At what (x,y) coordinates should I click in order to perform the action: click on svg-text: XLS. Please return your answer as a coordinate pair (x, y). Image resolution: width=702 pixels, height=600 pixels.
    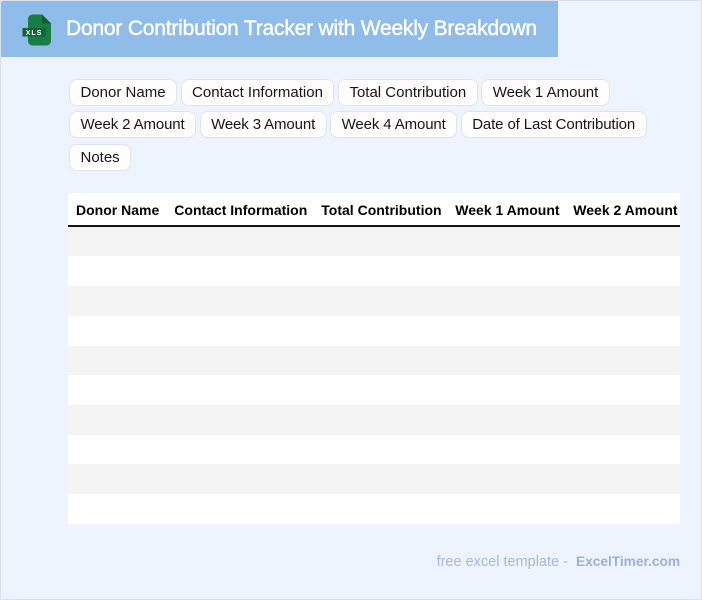
    Looking at the image, I should click on (33, 32).